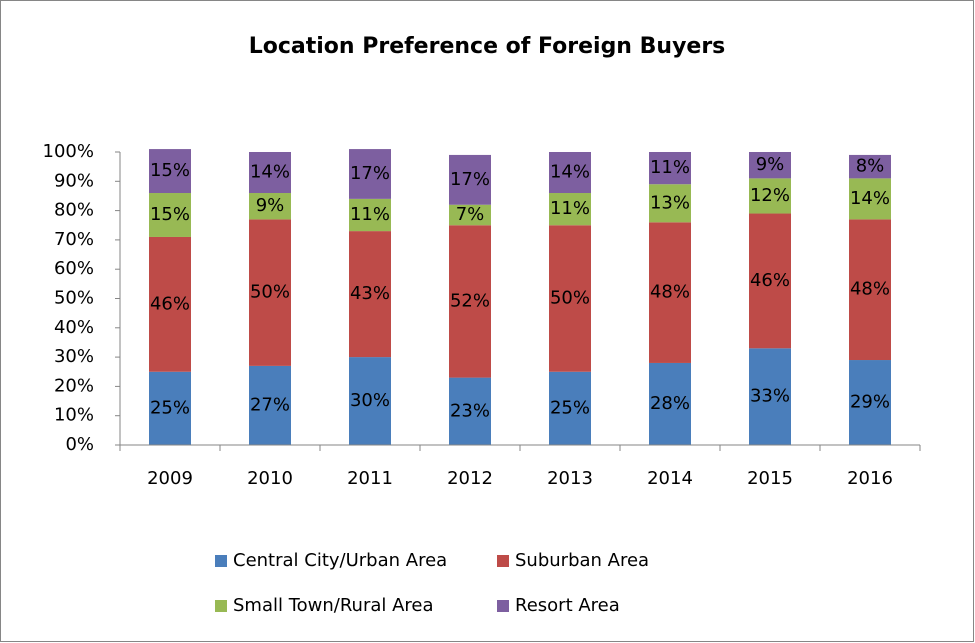  I want to click on data-label: 8%, so click(870, 166).